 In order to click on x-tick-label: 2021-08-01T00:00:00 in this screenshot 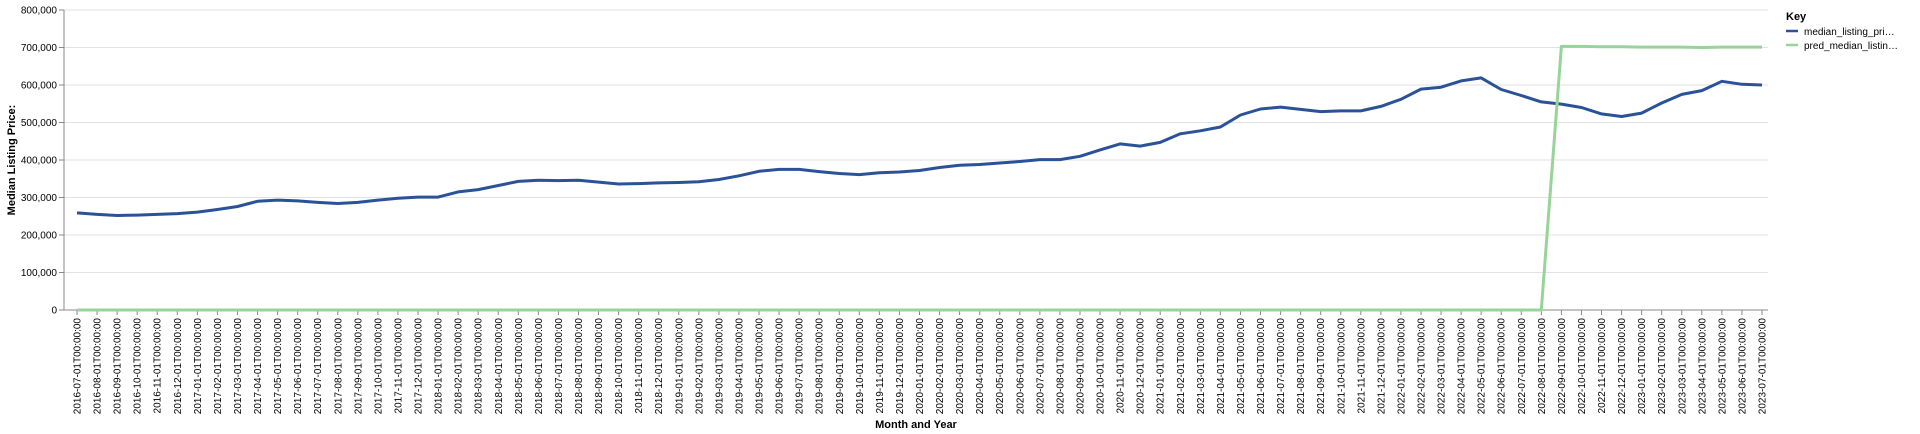, I will do `click(1301, 366)`.